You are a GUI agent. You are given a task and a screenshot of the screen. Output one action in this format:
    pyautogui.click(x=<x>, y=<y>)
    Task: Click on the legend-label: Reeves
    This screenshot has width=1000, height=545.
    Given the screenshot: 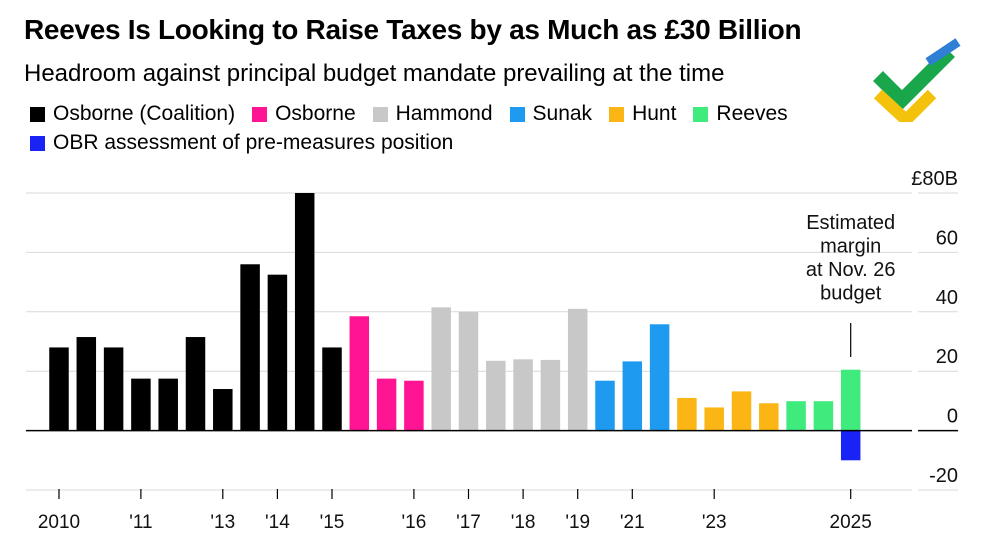 What is the action you would take?
    pyautogui.click(x=752, y=113)
    